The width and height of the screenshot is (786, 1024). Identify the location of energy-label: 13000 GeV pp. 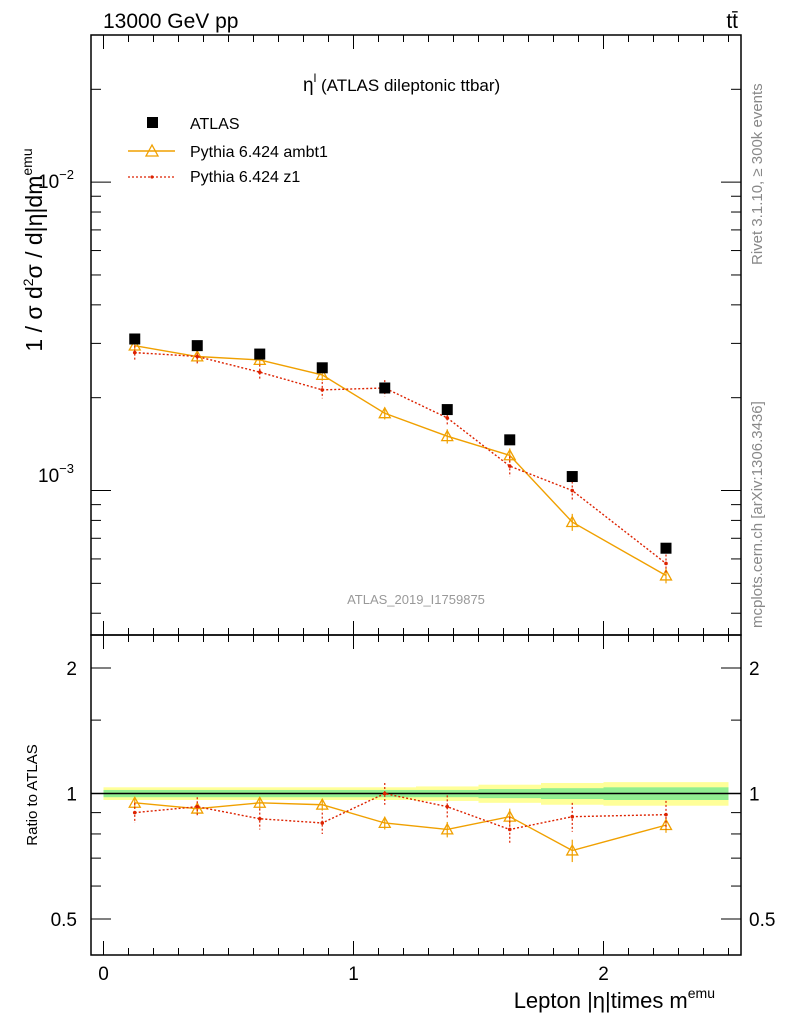
(170, 21).